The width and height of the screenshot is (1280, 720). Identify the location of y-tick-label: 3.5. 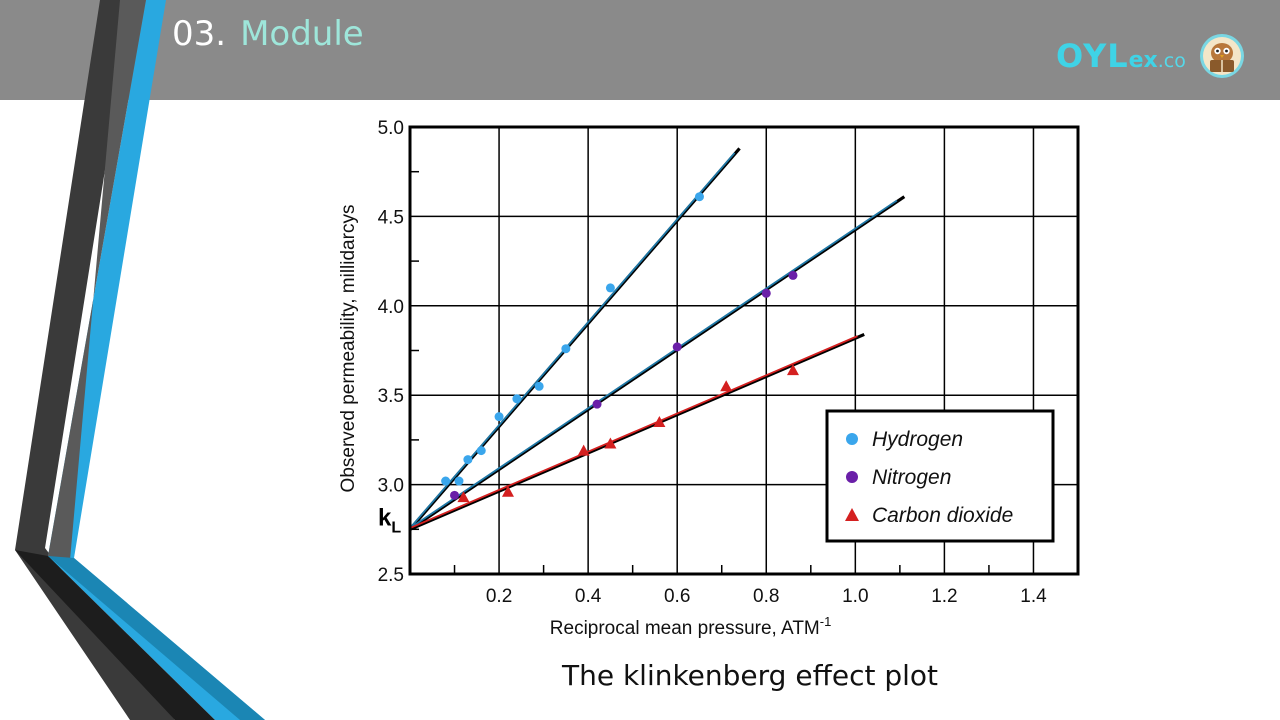
(391, 396).